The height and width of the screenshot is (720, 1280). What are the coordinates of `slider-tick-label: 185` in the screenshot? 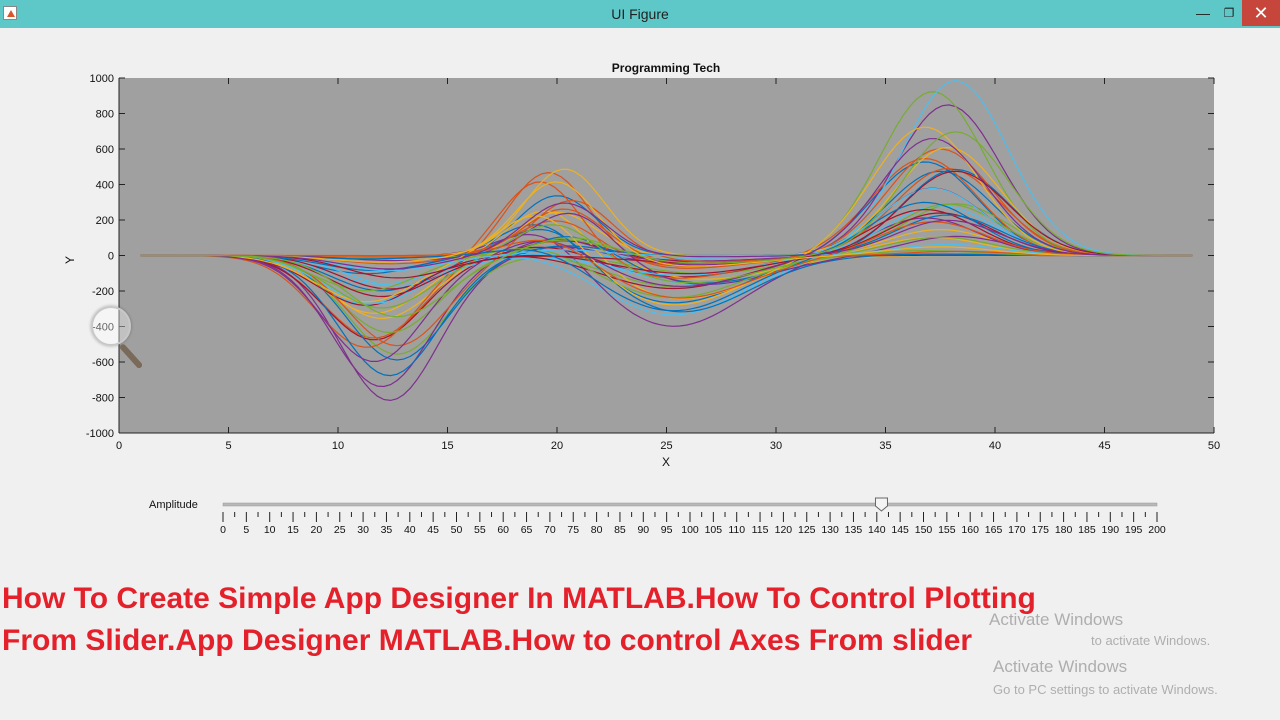 It's located at (1087, 530).